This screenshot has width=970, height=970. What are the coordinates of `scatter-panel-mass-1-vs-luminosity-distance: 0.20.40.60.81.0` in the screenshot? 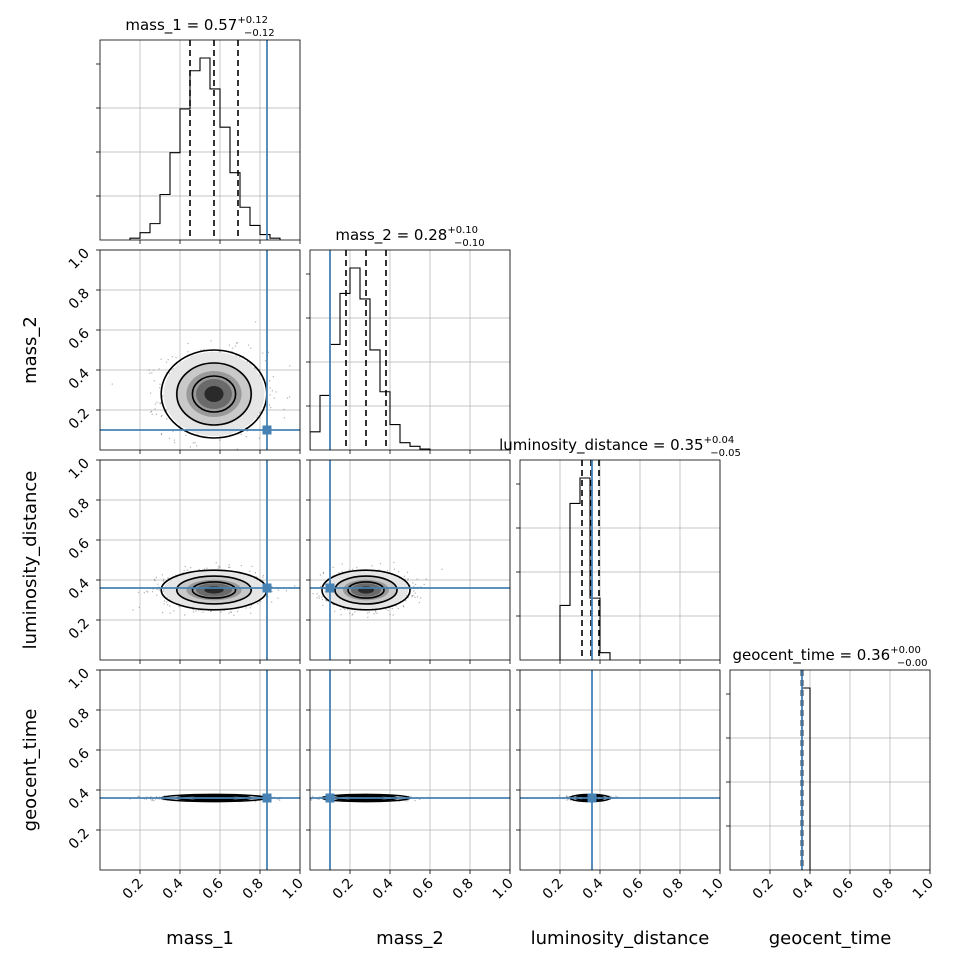 It's located at (183, 560).